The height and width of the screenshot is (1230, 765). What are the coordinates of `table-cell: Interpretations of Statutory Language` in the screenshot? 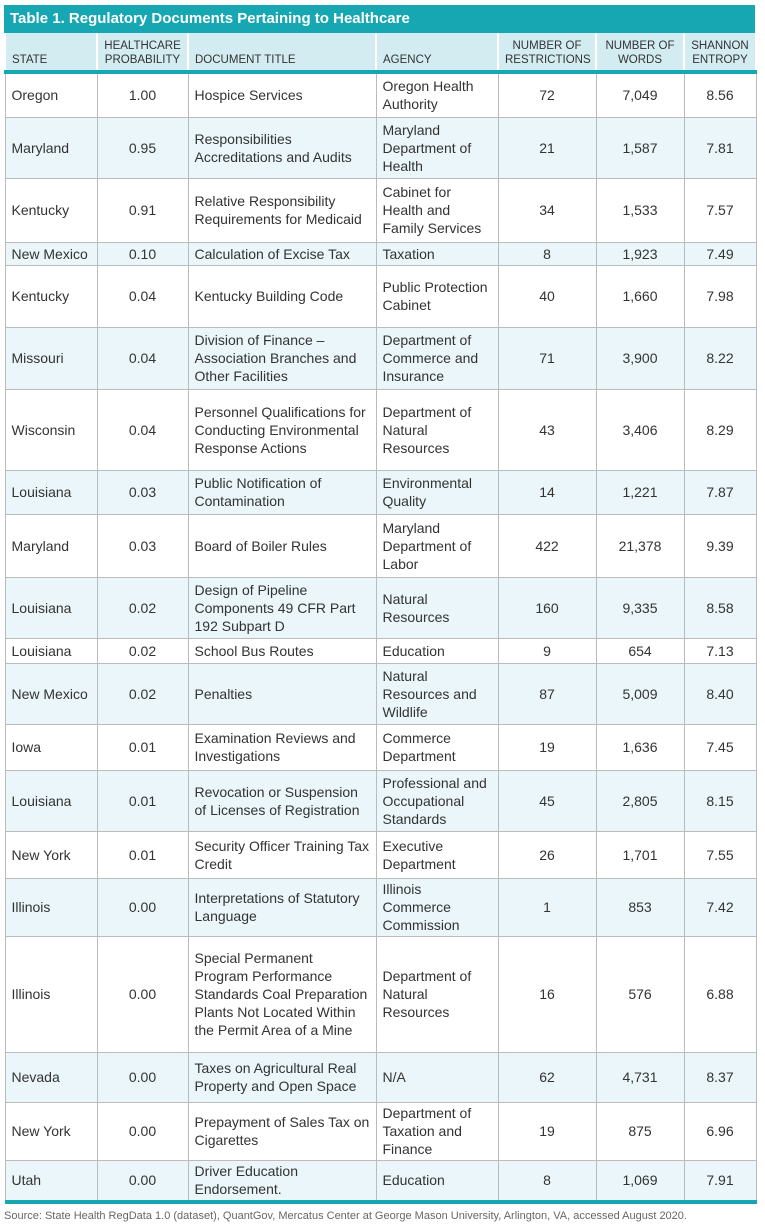 It's located at (282, 907).